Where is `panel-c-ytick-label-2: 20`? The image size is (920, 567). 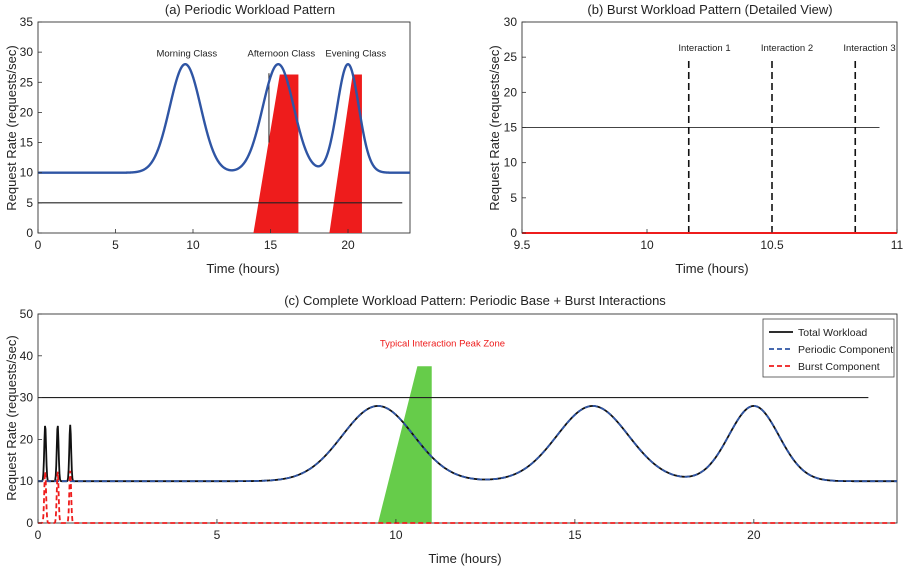
panel-c-ytick-label-2: 20 is located at coordinates (27, 439).